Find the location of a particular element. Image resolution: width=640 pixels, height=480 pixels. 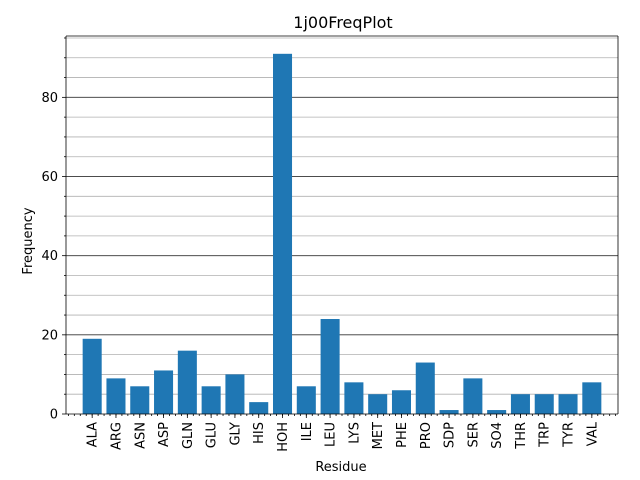

y-ticks: 0 20 40 60 80 is located at coordinates (53, 230).